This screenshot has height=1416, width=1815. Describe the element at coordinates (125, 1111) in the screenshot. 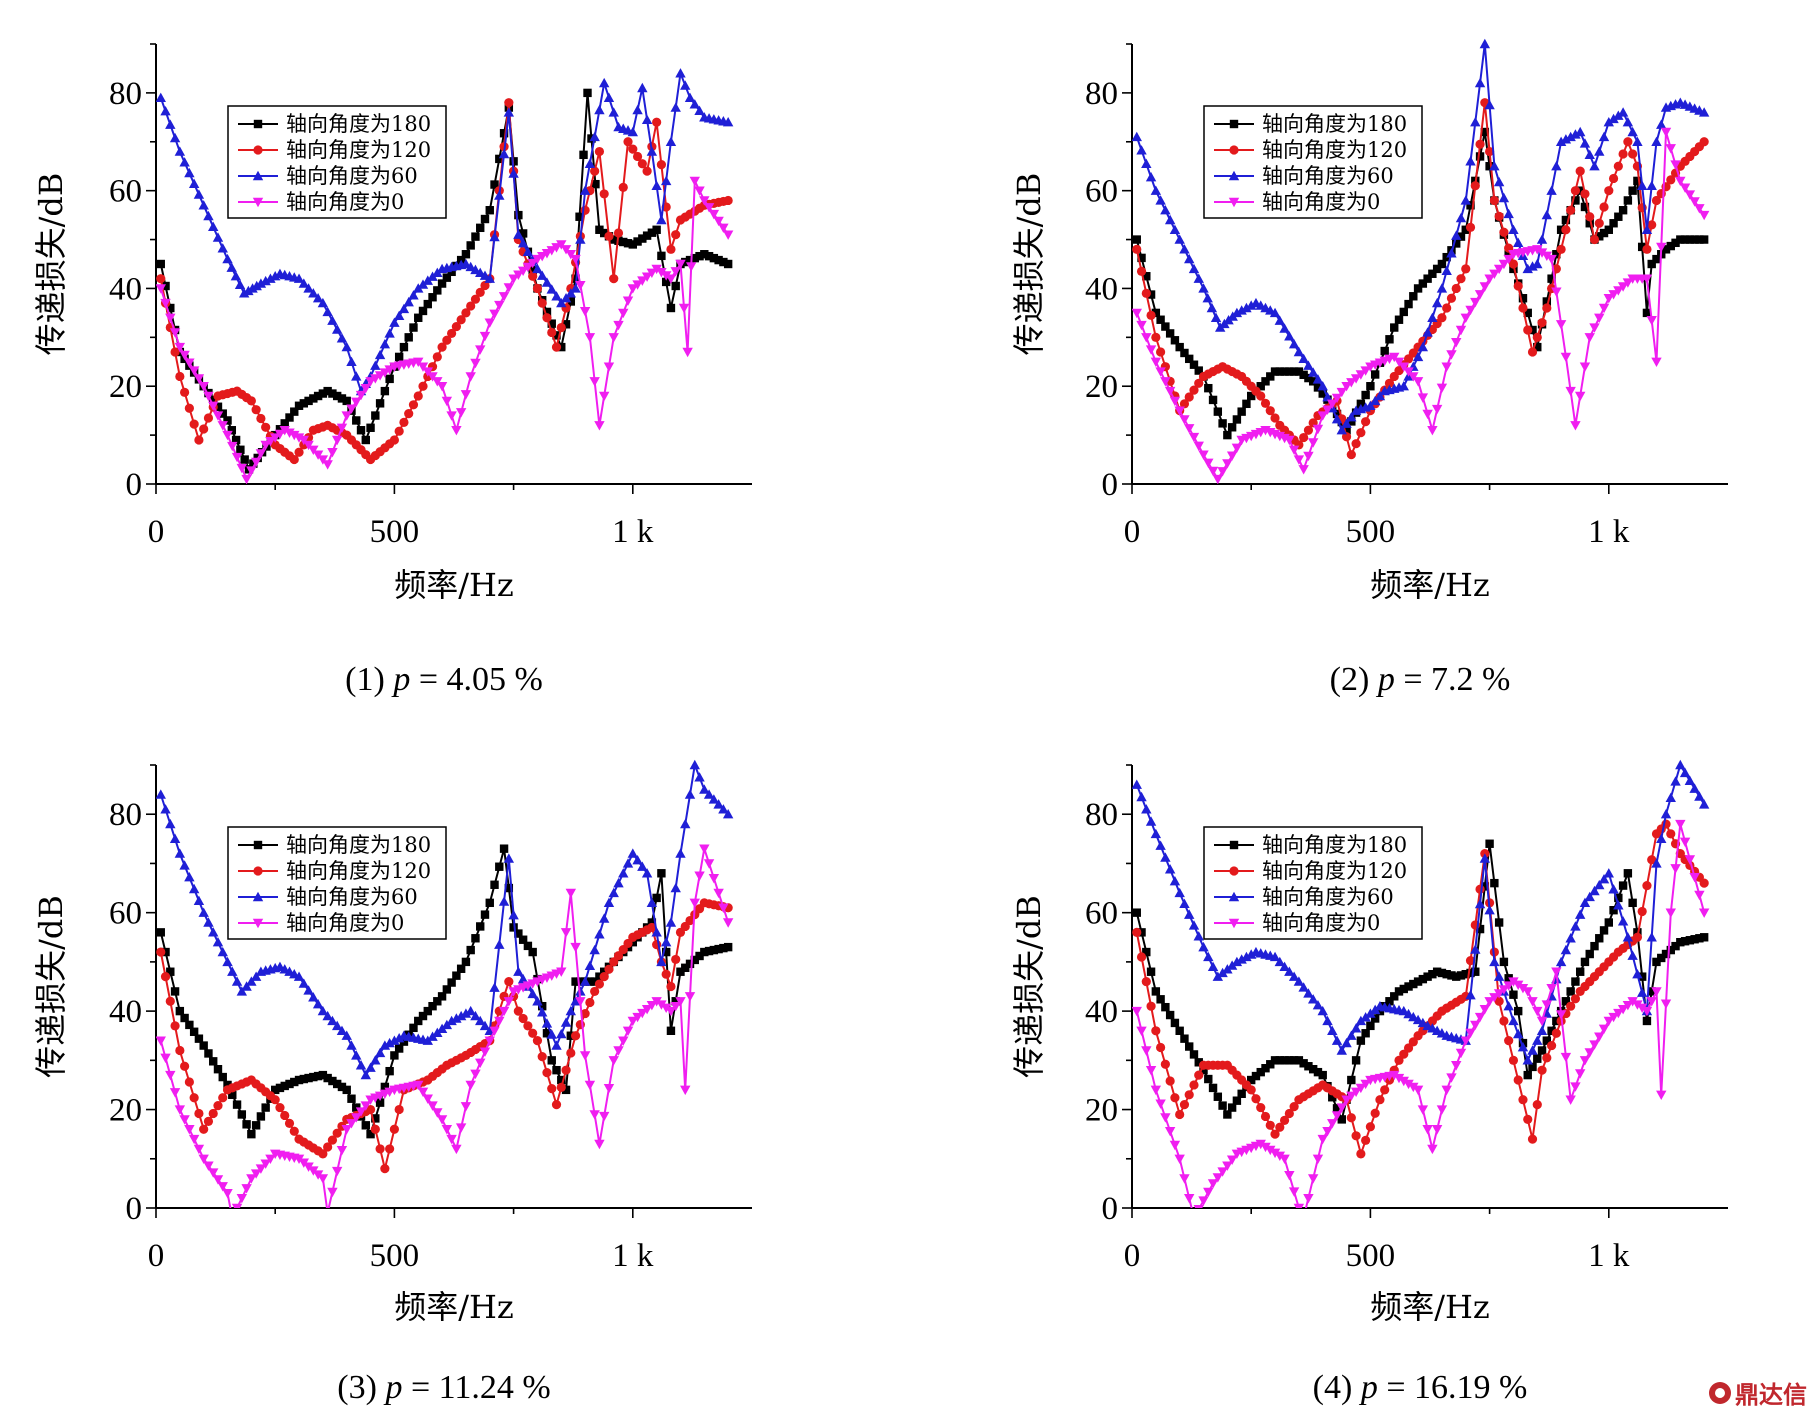

I see `y-tick-label: 20` at that location.